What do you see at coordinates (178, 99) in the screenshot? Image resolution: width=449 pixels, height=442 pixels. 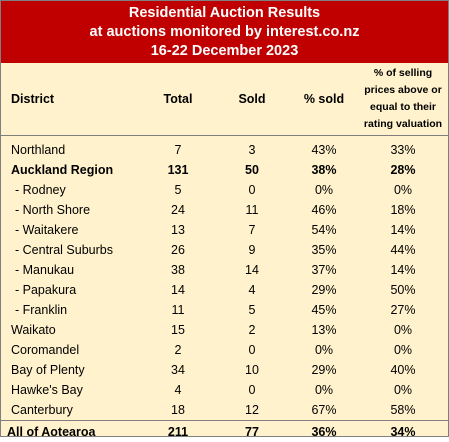 I see `column-header-total: Total` at bounding box center [178, 99].